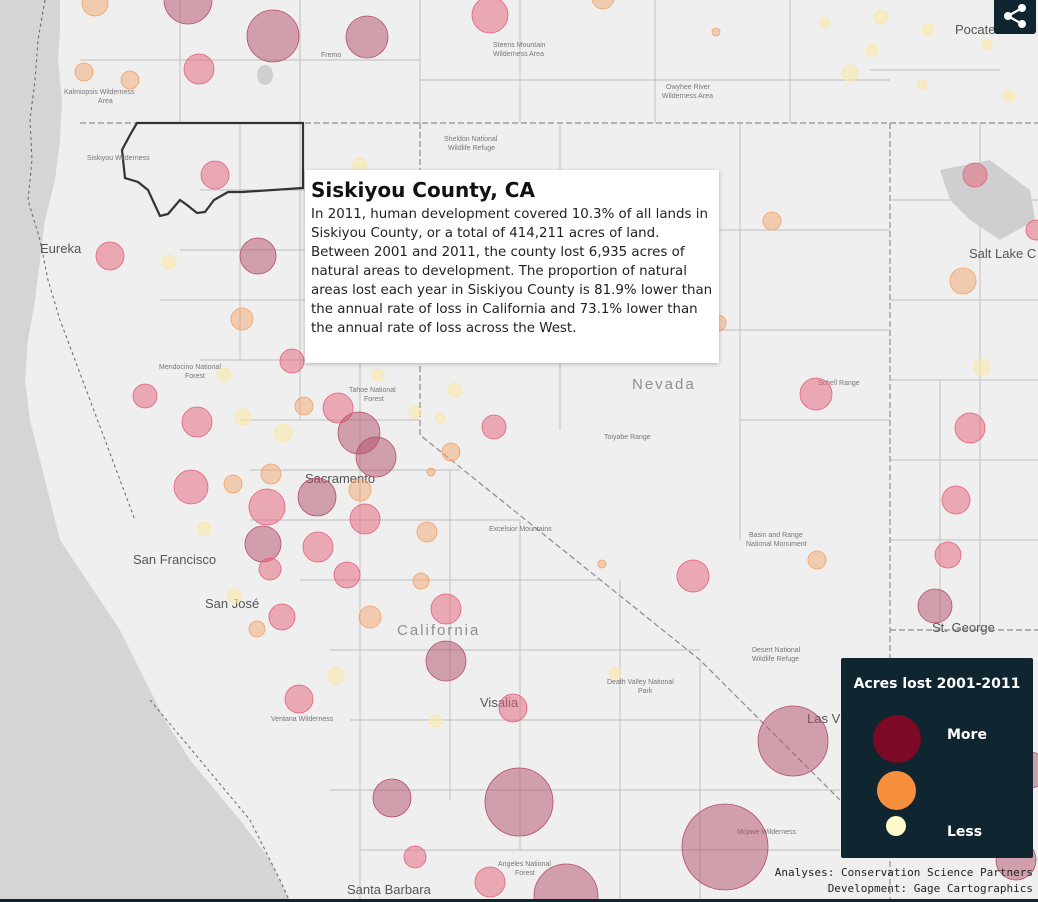 This screenshot has height=902, width=1038. What do you see at coordinates (937, 758) in the screenshot?
I see `legend: Acres lost 2001-2011 More Less` at bounding box center [937, 758].